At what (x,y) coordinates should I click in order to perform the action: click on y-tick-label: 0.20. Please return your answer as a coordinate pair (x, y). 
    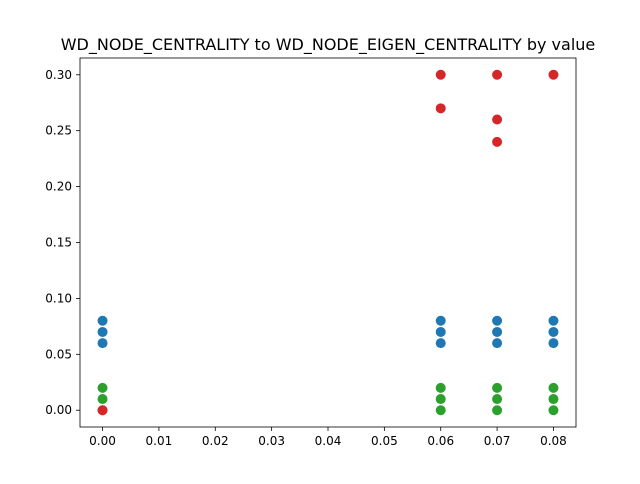
    Looking at the image, I should click on (58, 187).